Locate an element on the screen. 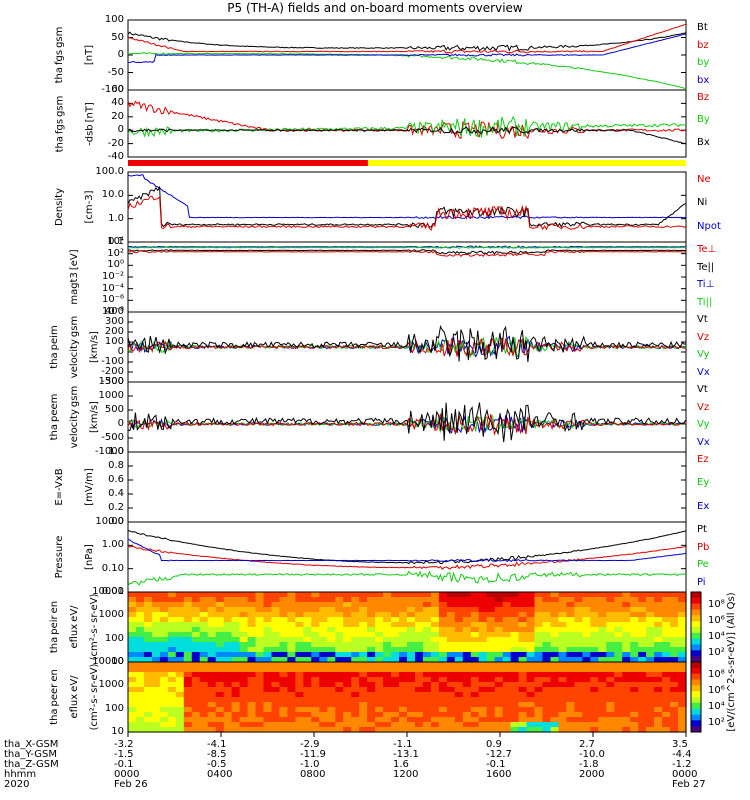 The width and height of the screenshot is (750, 800). y-axis-label-part: peem is located at coordinates (54, 408).